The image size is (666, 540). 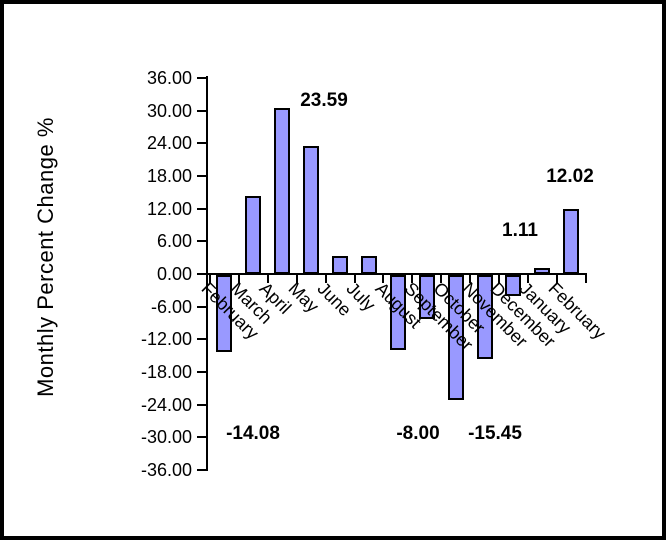 What do you see at coordinates (166, 339) in the screenshot?
I see `y-tick-label: -12.00` at bounding box center [166, 339].